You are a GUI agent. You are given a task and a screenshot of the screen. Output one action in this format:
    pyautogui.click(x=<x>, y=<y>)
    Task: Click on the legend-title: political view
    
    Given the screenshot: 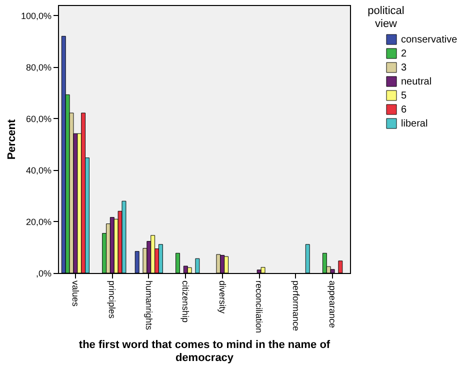 What is the action you would take?
    pyautogui.click(x=386, y=17)
    